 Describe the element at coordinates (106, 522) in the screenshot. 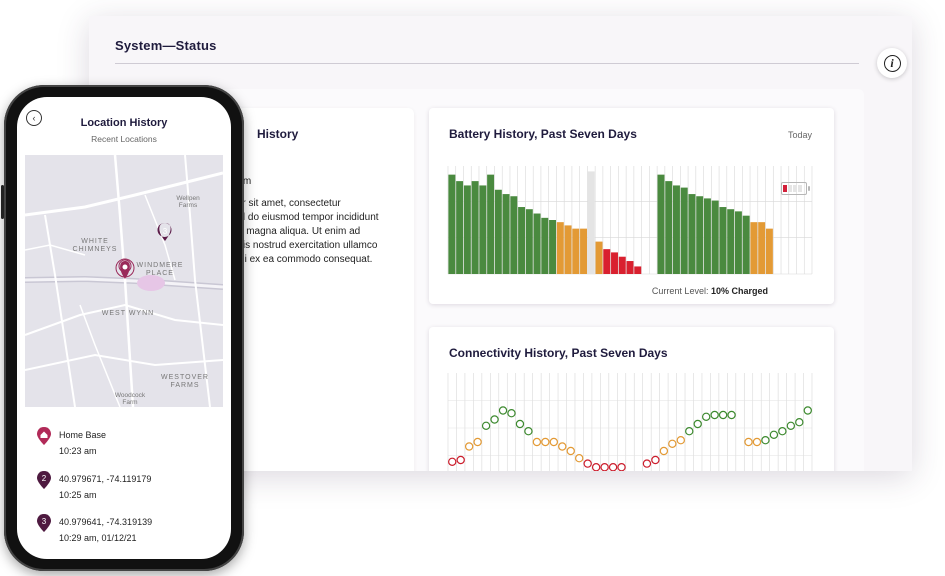

I see `location-coordinates: 40.979641, -74.319139` at that location.